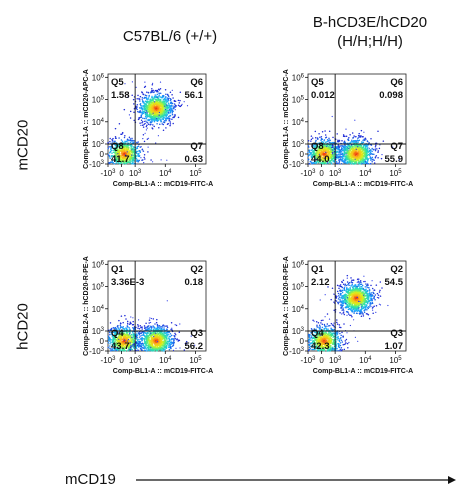  I want to click on quadrant-percent: 0.63, so click(194, 159).